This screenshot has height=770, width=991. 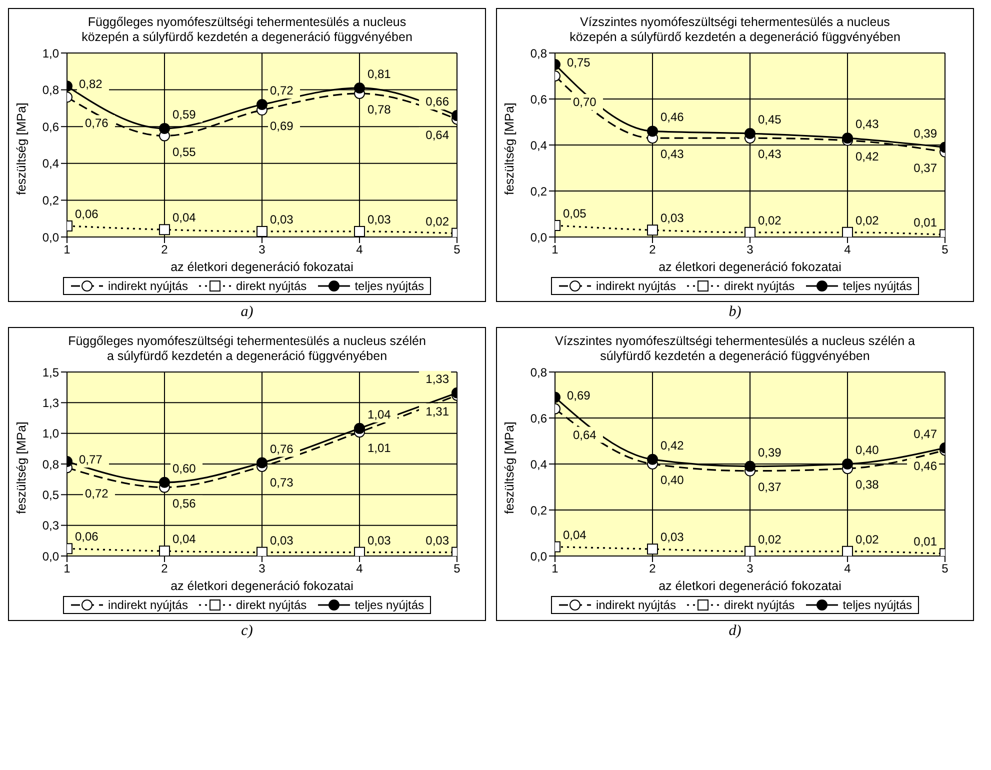 What do you see at coordinates (247, 30) in the screenshot?
I see `chart-title: Függőleges nyomófeszültségi tehermentesülés a nucleus közepén a súlyfürdő kezdetén a degeneráció függvényében` at bounding box center [247, 30].